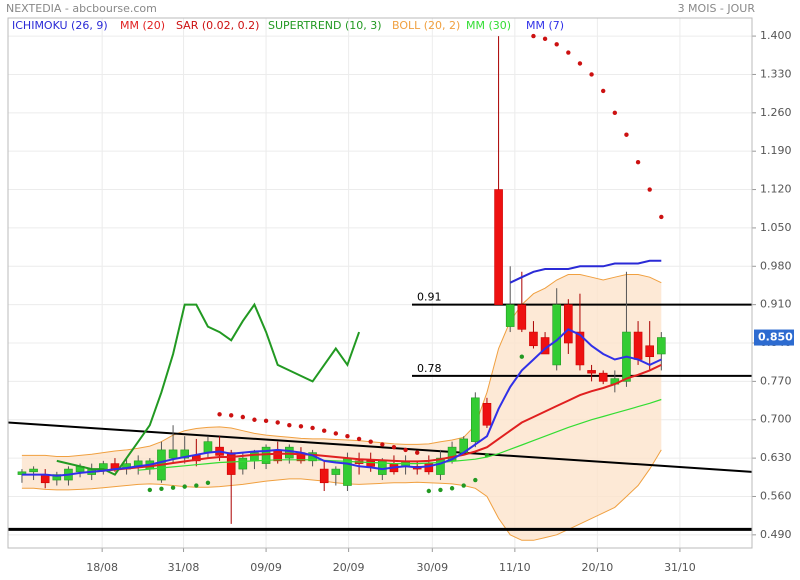  What do you see at coordinates (81, 8) in the screenshot?
I see `chart-title: NEXTEDIA - abcbourse.com` at bounding box center [81, 8].